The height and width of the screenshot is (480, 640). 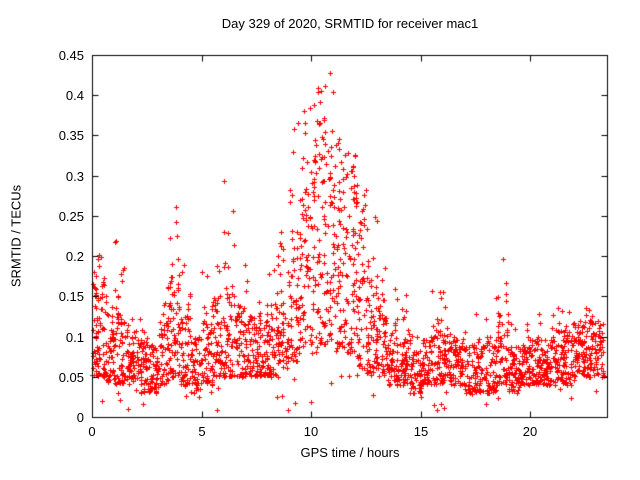 What do you see at coordinates (16, 236) in the screenshot?
I see `y-axis-label: SRMTID / TECUs` at bounding box center [16, 236].